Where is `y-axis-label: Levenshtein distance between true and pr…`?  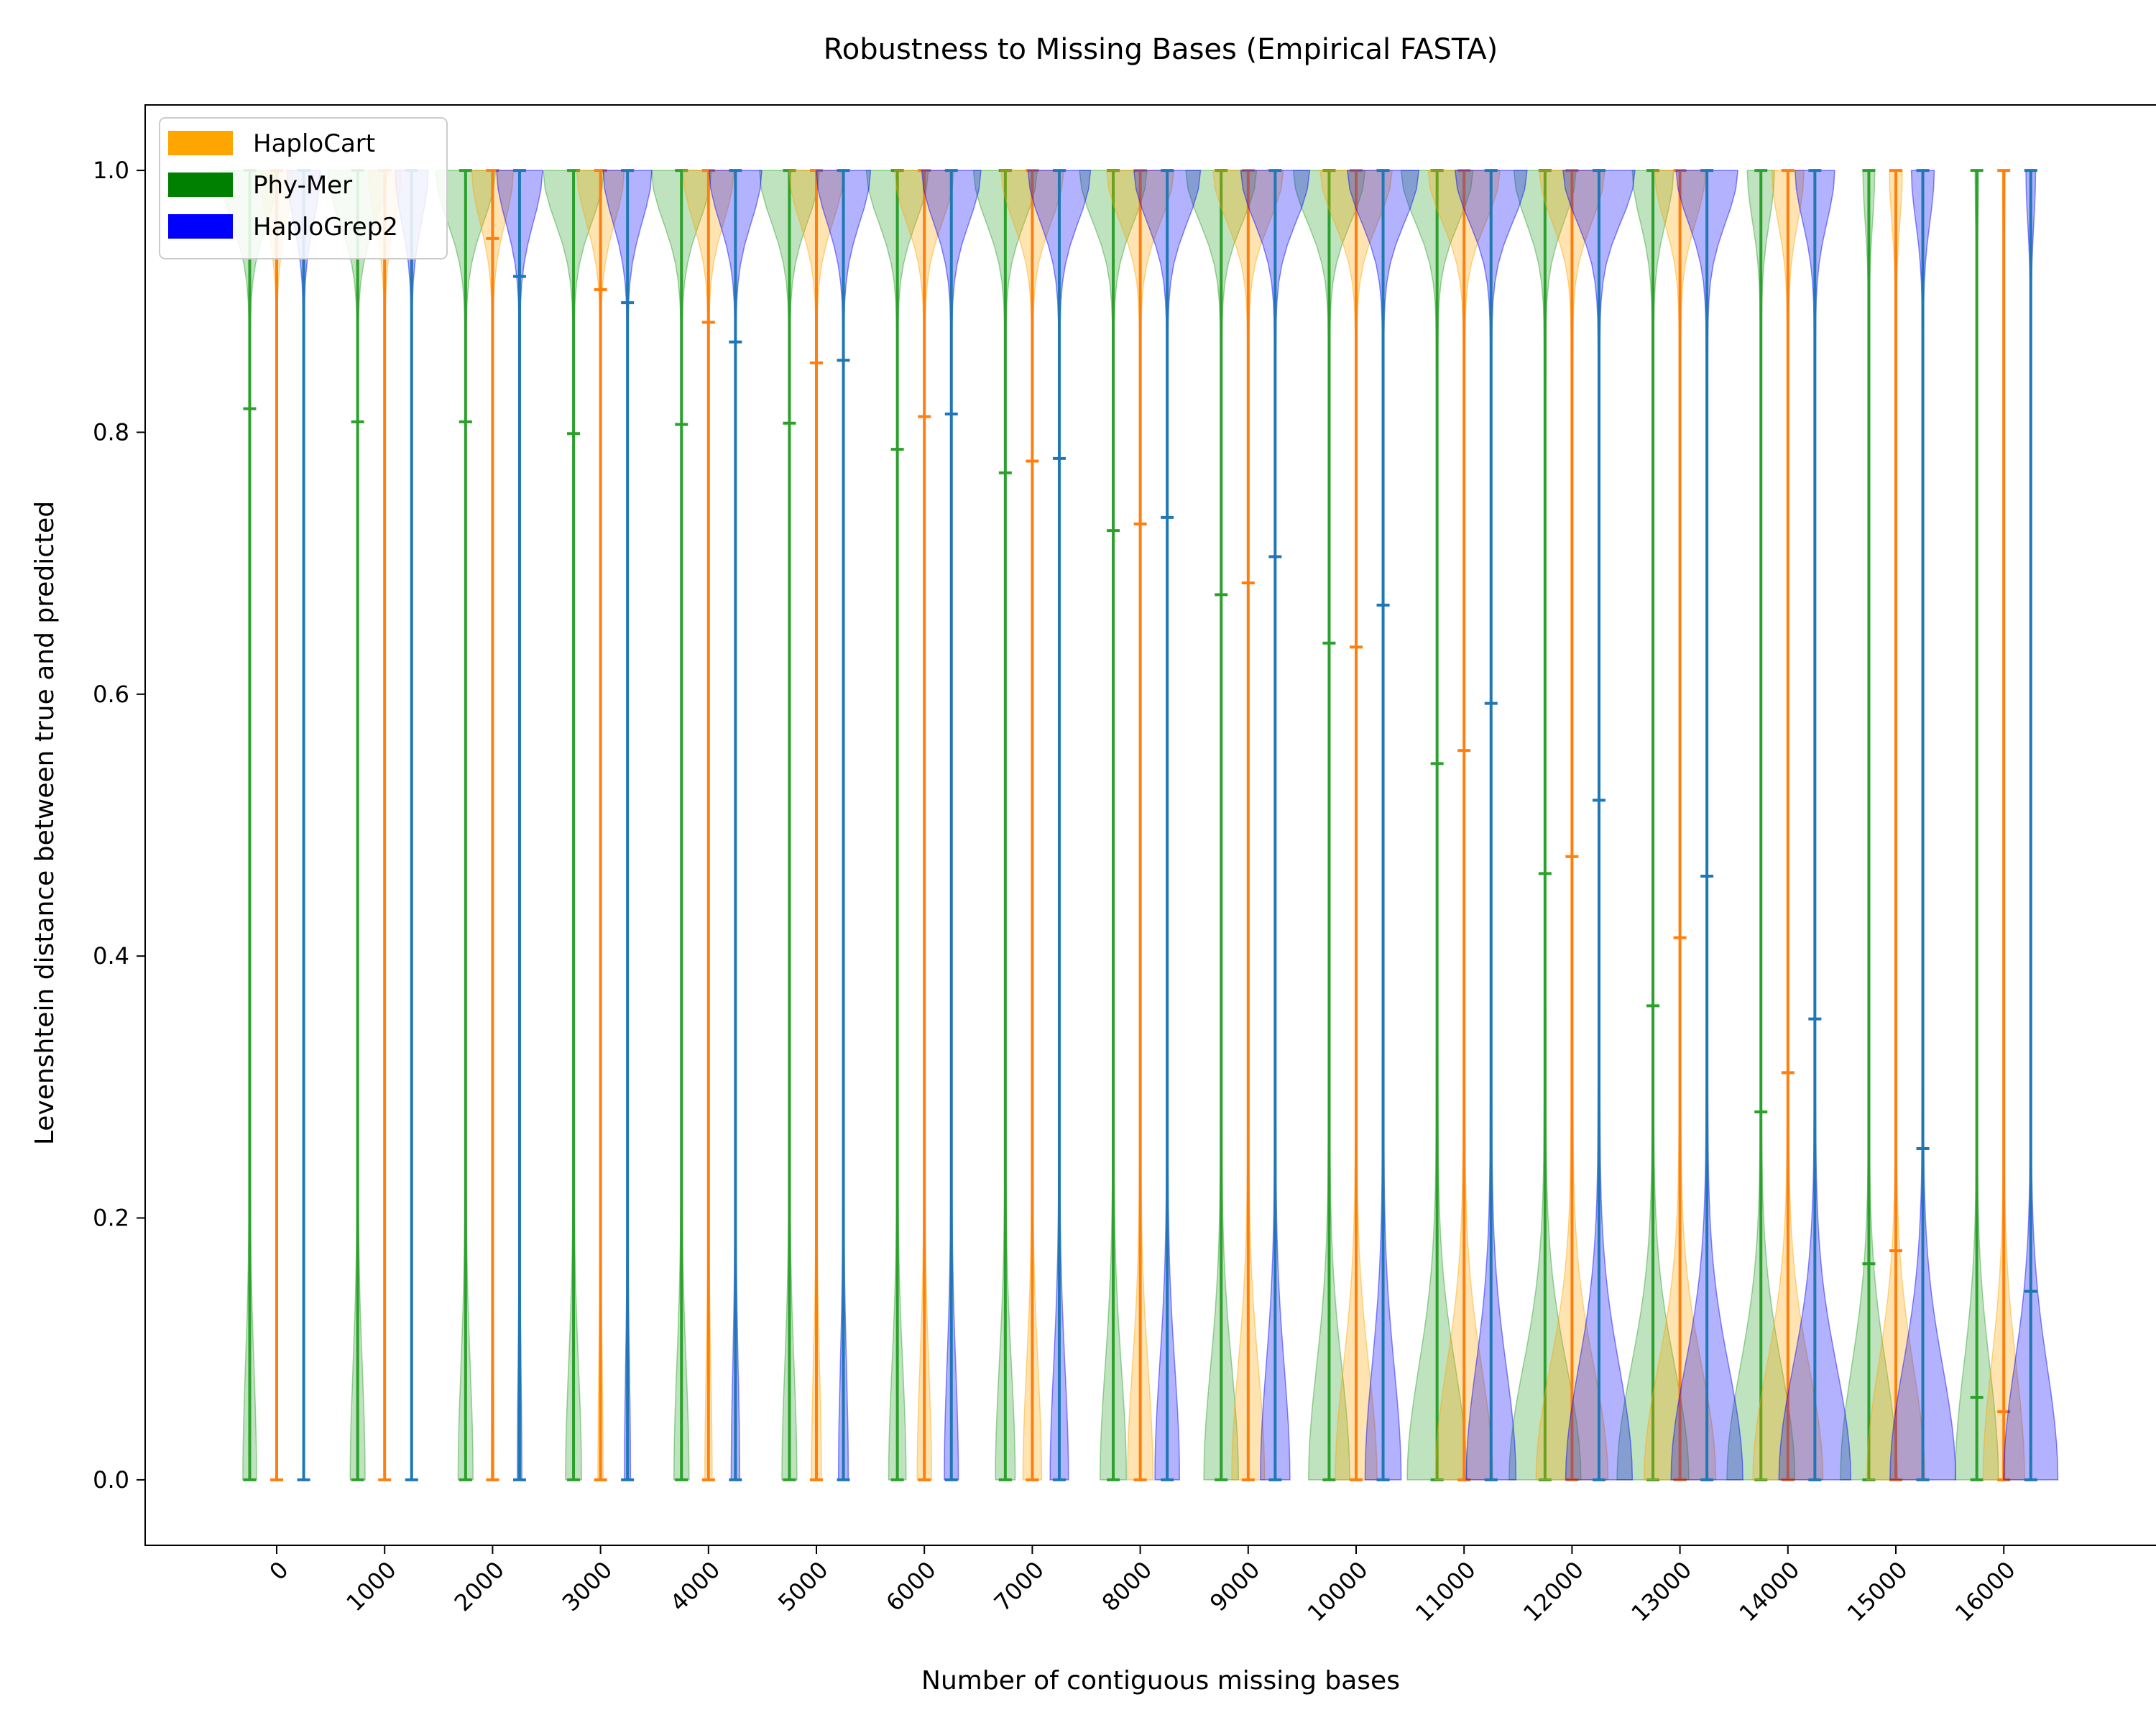 y-axis-label: Levenshtein distance between true and pr… is located at coordinates (45, 823).